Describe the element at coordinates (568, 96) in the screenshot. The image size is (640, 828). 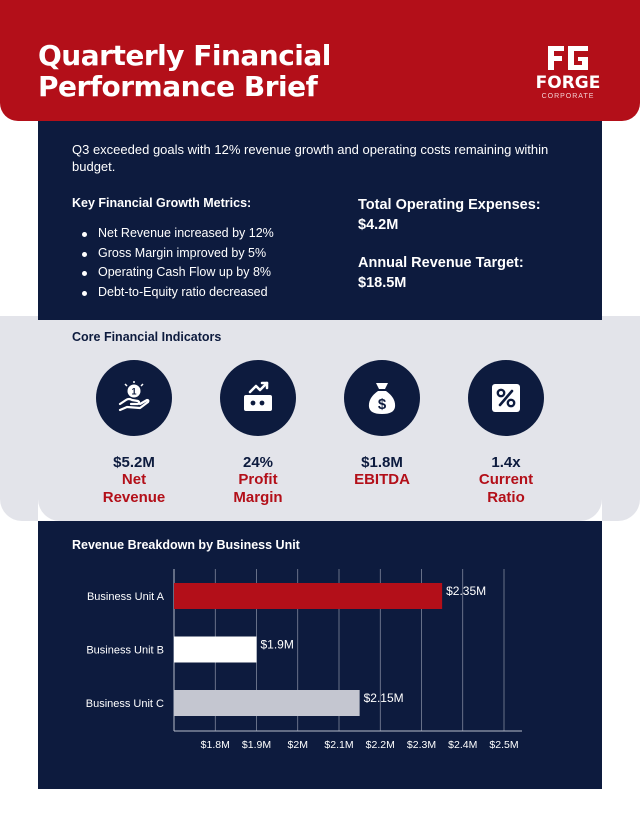
I see `logo-subtitle: CORPORATE` at that location.